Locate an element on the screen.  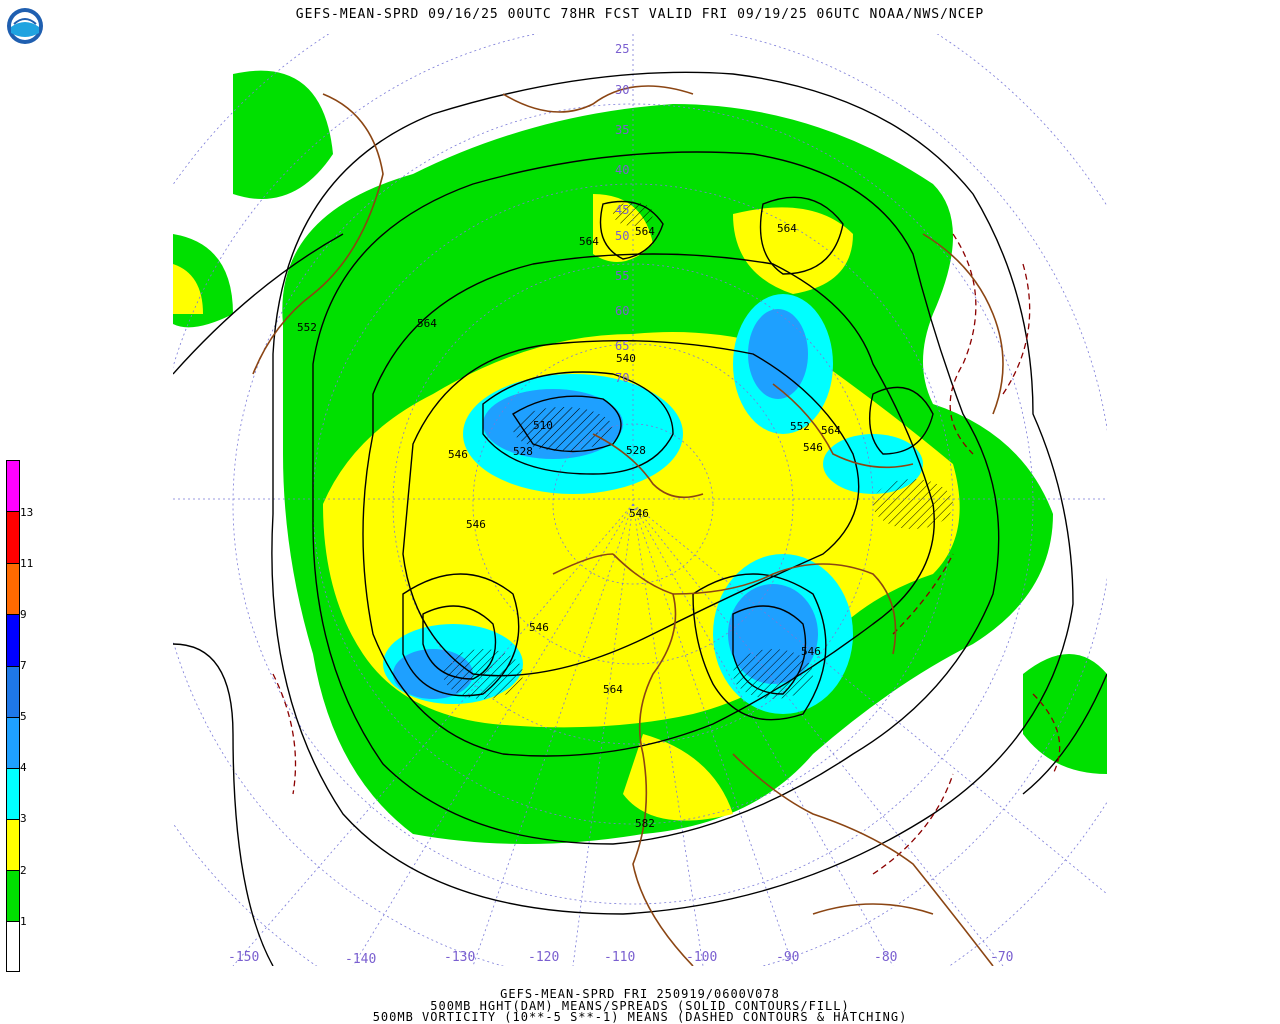
longitude-label: -90 is located at coordinates (788, 957).